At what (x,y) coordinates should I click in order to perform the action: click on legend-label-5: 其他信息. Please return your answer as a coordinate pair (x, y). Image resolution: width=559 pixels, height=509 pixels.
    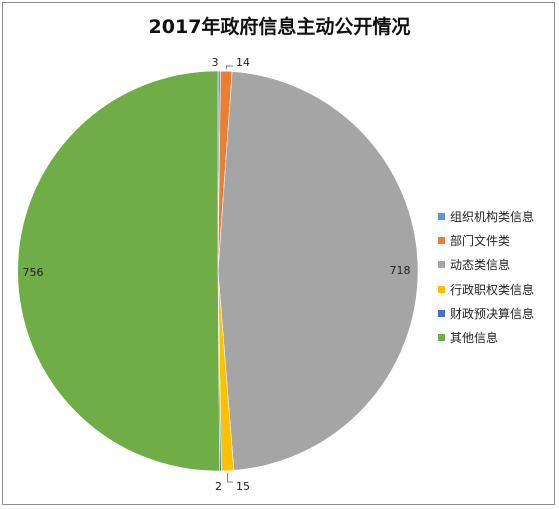
    Looking at the image, I should click on (474, 338).